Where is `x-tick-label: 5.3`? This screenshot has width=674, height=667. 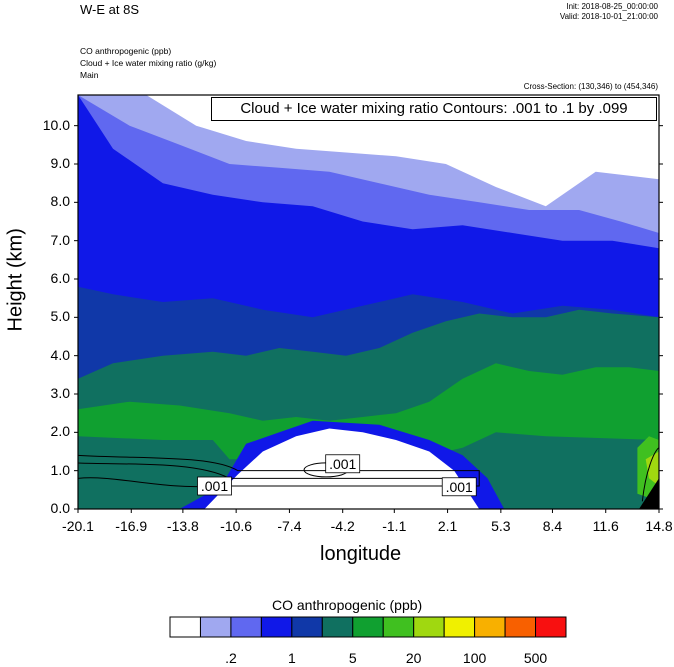
x-tick-label: 5.3 is located at coordinates (501, 526).